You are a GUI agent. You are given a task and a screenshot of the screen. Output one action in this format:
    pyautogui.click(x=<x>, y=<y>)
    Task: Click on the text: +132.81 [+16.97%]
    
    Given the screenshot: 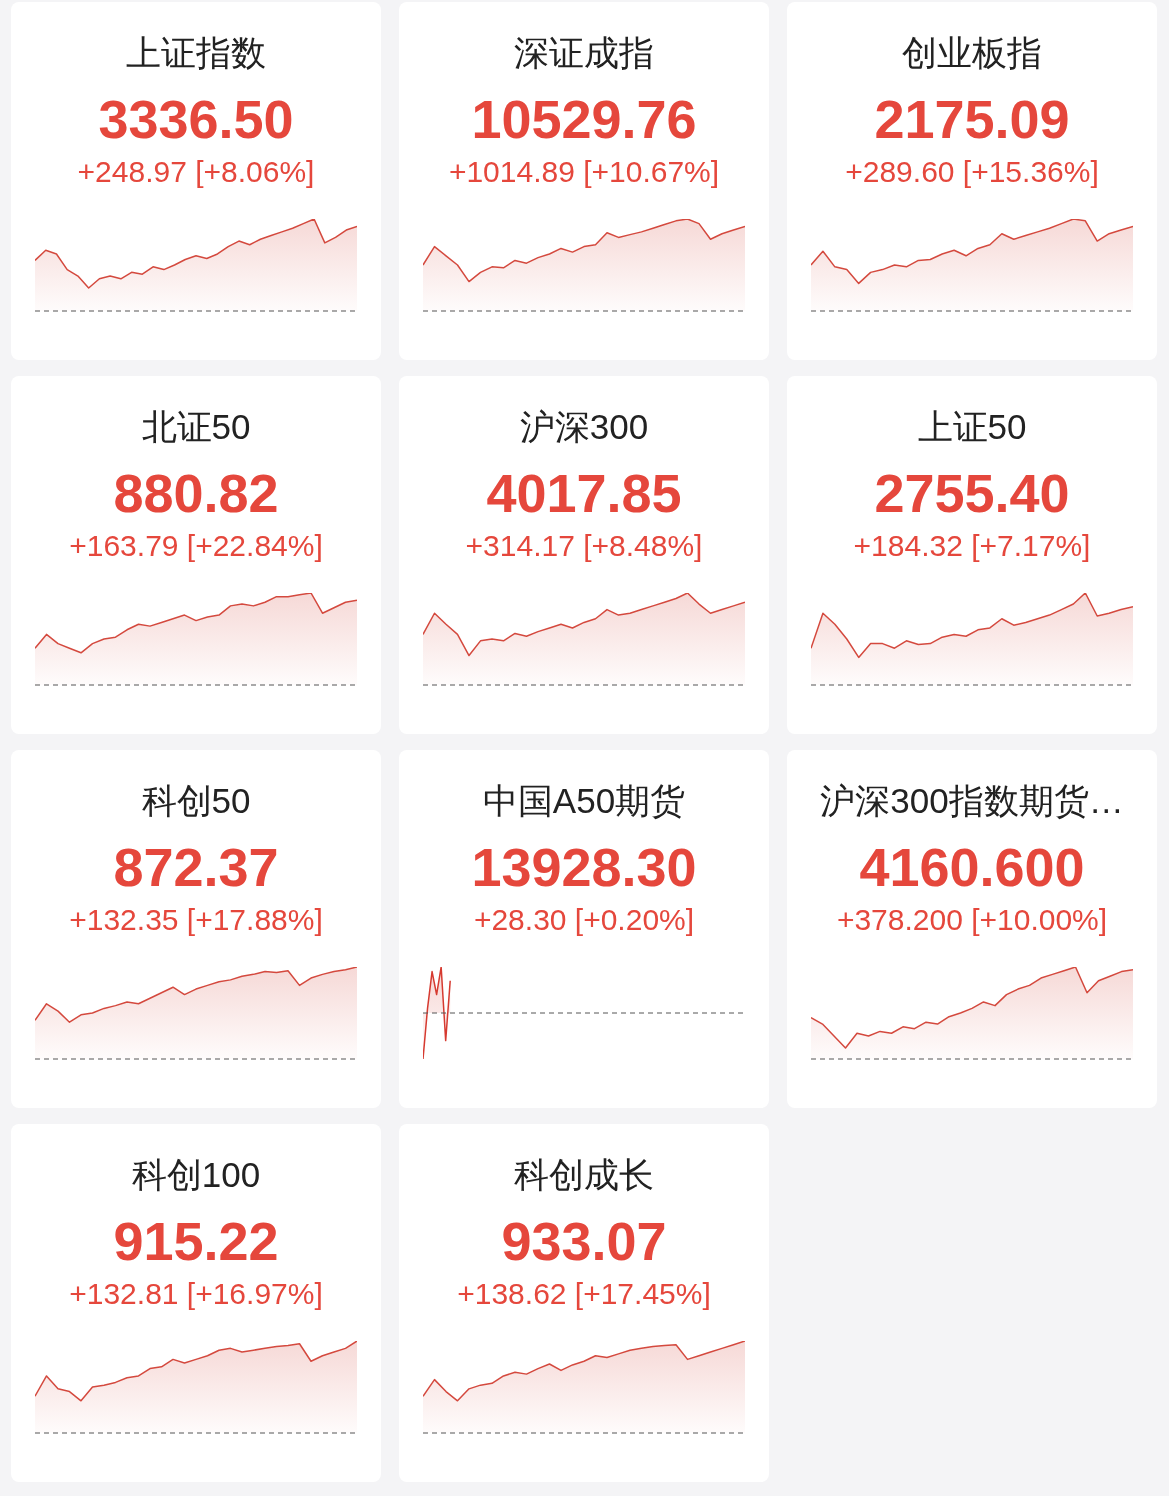 What is the action you would take?
    pyautogui.click(x=196, y=1294)
    